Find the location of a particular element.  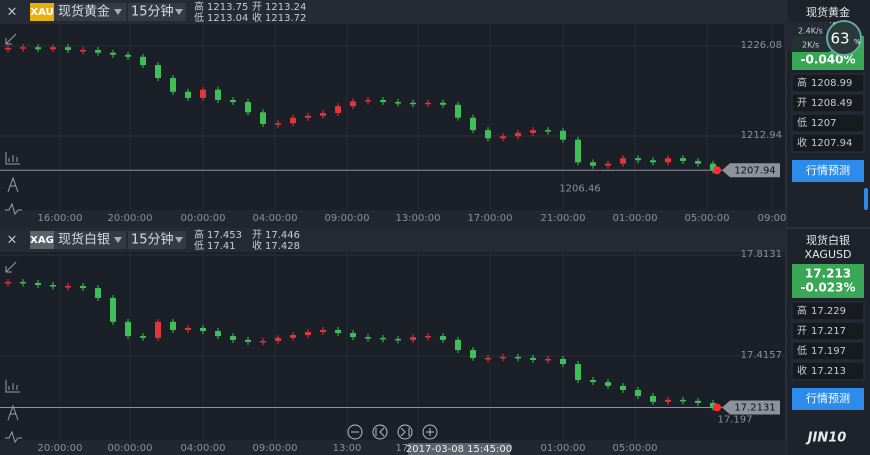

x-tick-label: 20:00:00 is located at coordinates (130, 218).